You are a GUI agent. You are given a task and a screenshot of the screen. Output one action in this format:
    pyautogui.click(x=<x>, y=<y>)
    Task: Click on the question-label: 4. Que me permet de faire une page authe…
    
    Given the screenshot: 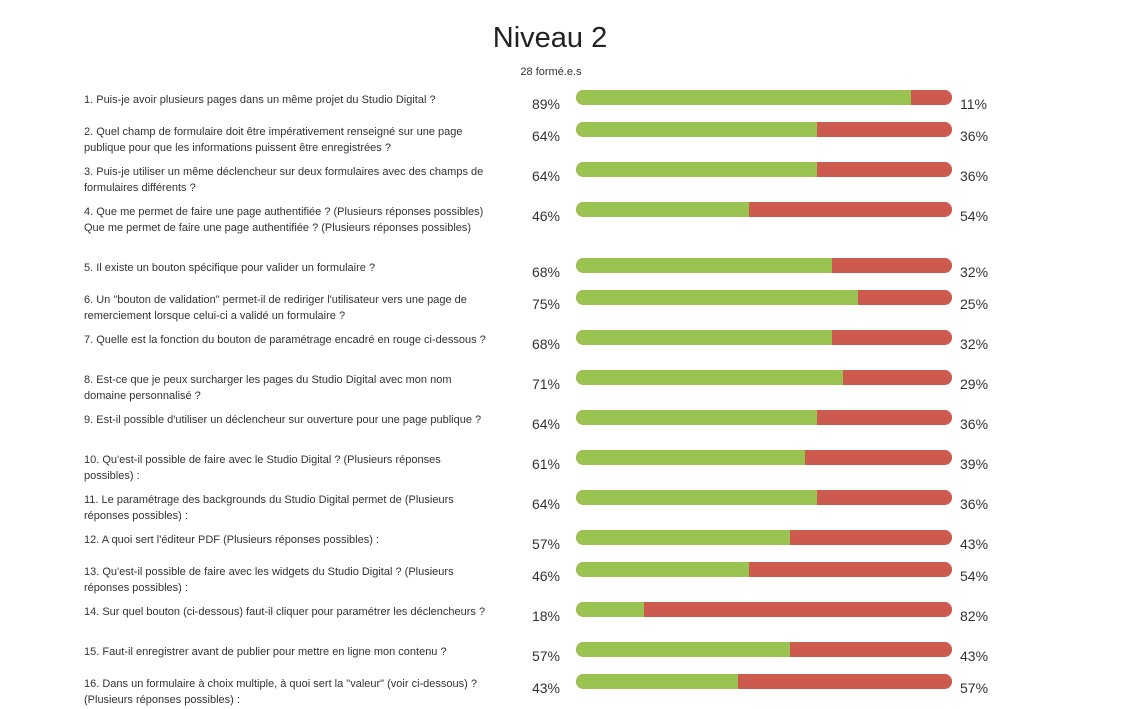 What is the action you would take?
    pyautogui.click(x=284, y=220)
    